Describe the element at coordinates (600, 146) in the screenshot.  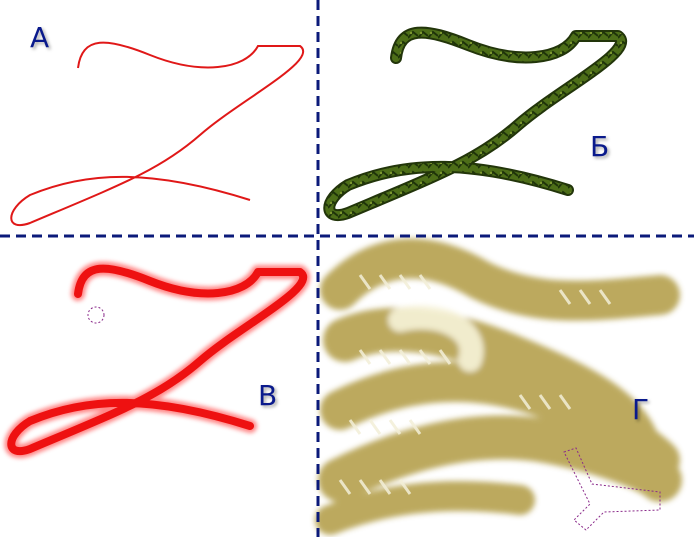
I see `quadrant-label-b: Б` at that location.